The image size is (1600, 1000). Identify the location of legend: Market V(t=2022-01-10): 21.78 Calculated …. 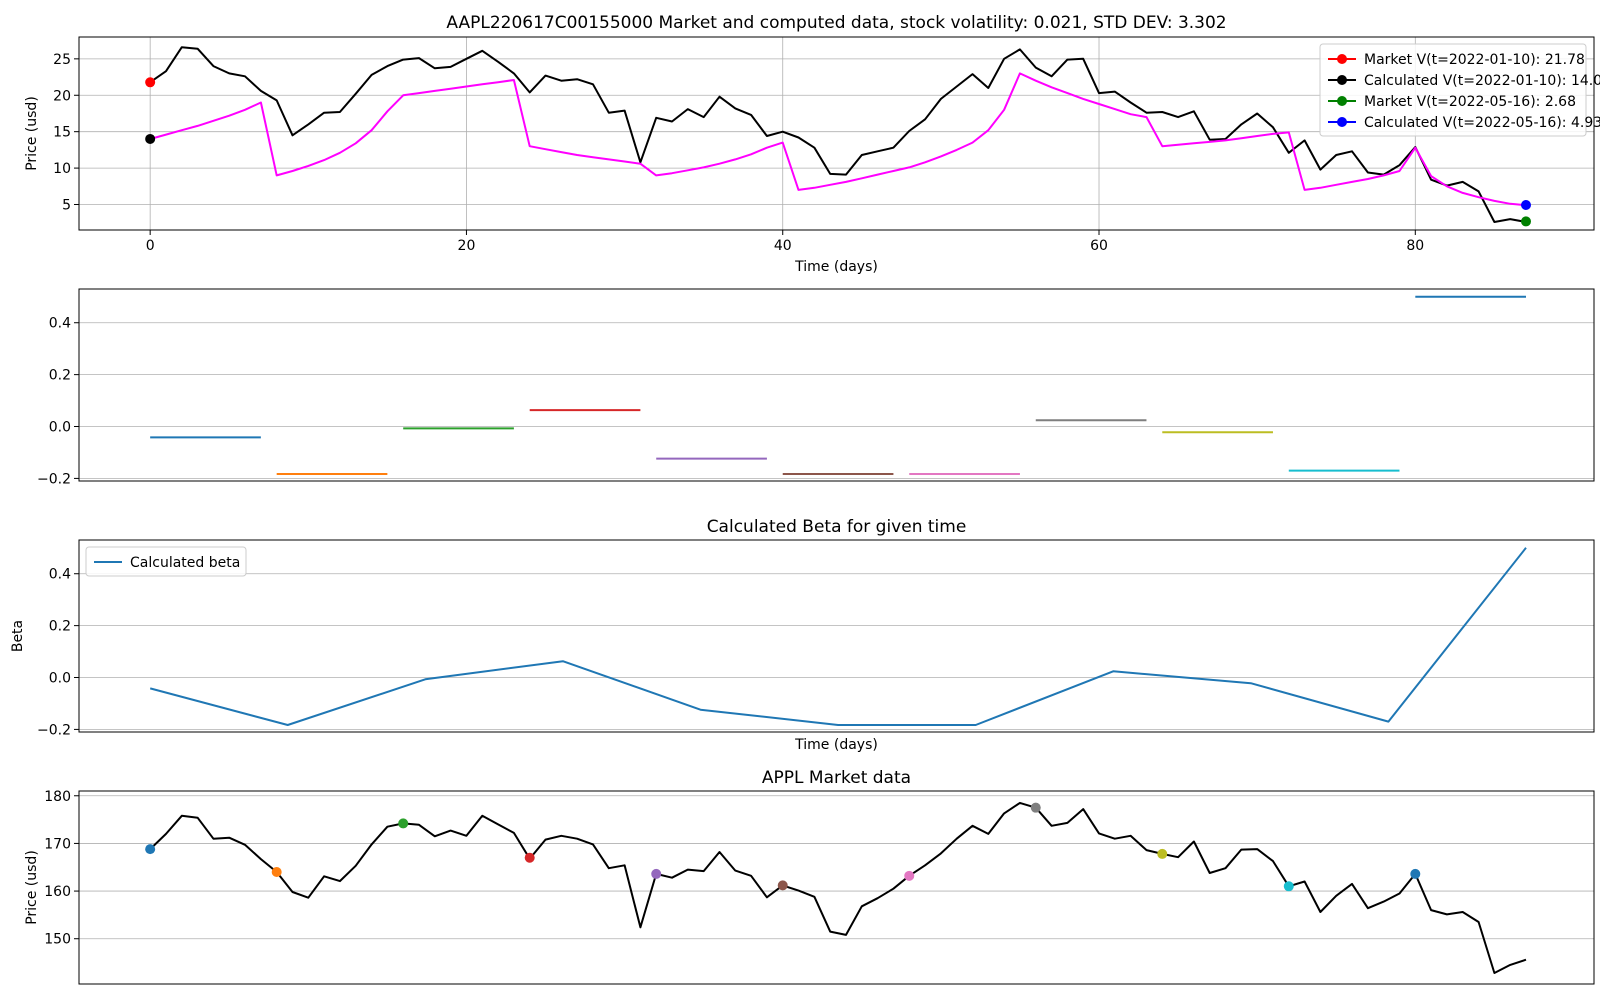
(1459, 90).